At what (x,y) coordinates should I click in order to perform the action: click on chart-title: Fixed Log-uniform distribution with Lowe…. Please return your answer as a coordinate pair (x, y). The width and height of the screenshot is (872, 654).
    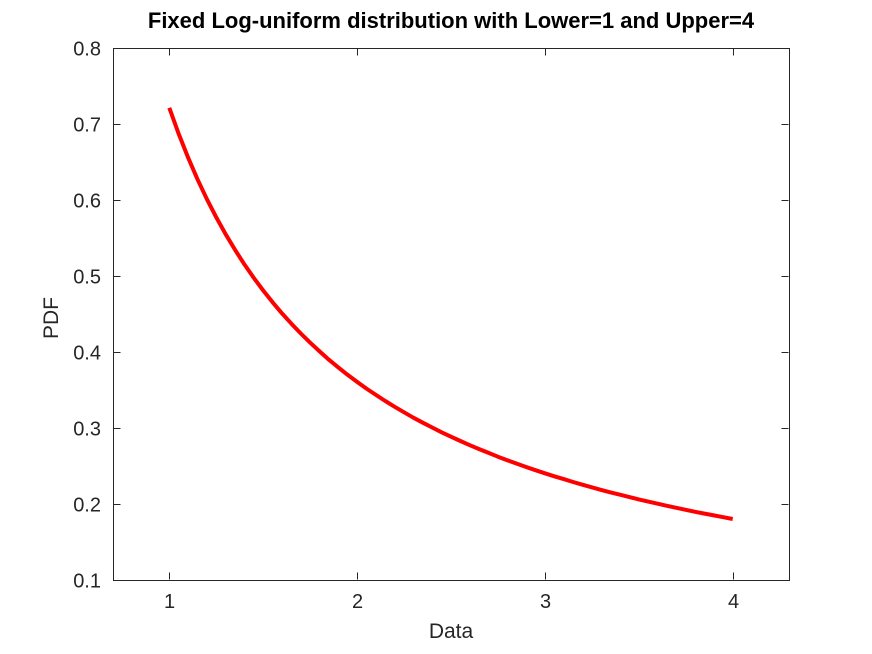
    Looking at the image, I should click on (451, 20).